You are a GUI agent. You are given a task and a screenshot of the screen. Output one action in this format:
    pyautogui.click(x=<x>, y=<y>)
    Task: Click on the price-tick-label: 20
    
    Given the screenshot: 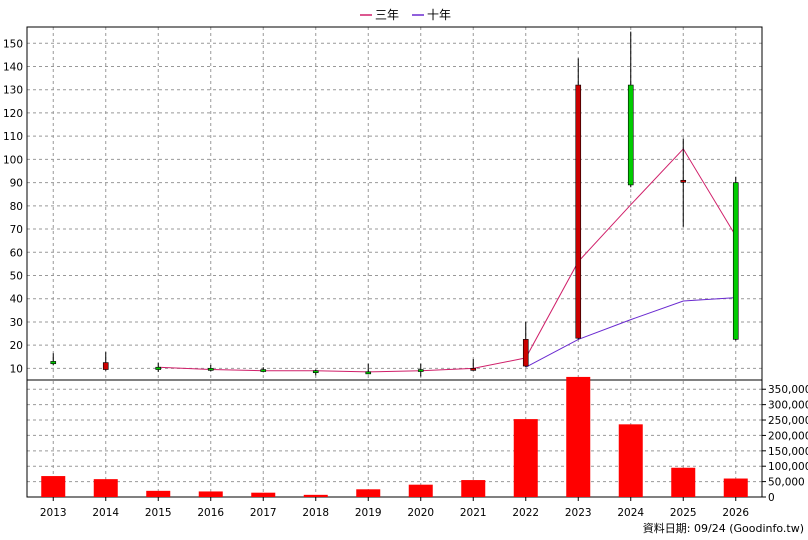 What is the action you would take?
    pyautogui.click(x=16, y=346)
    